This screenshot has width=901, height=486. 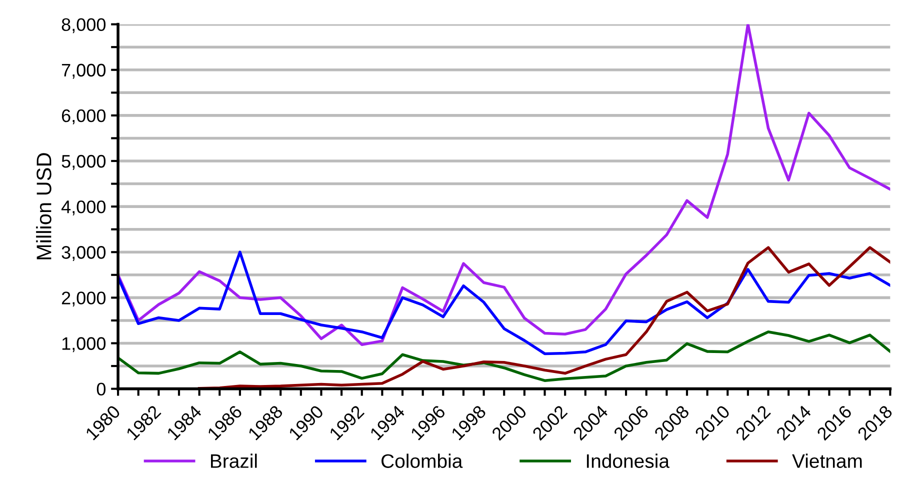 What do you see at coordinates (83, 208) in the screenshot?
I see `y-tick-label: 4,000` at bounding box center [83, 208].